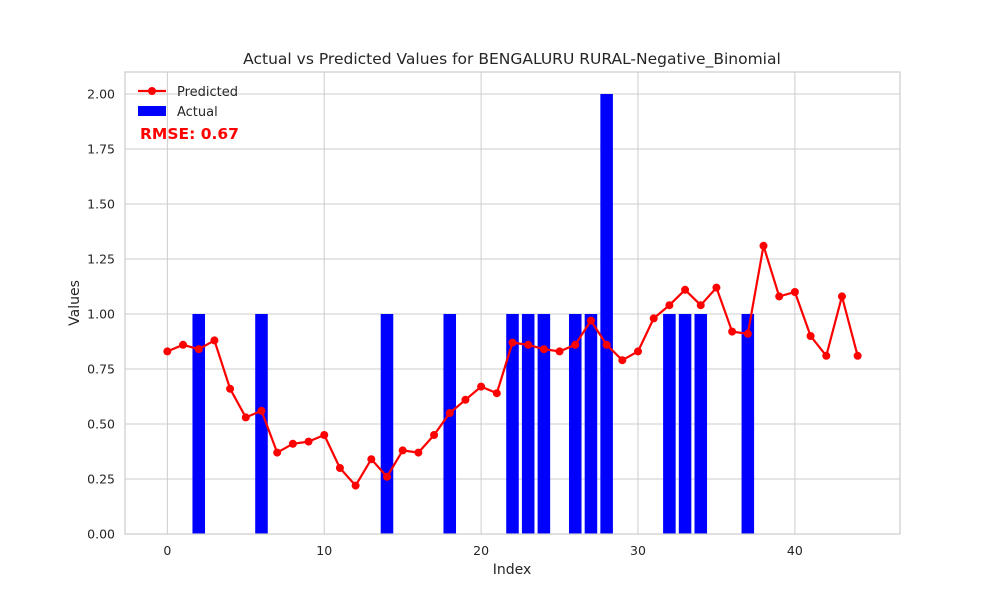 This screenshot has height=600, width=1000. What do you see at coordinates (152, 111) in the screenshot?
I see `legend-actual-swatch-icon` at bounding box center [152, 111].